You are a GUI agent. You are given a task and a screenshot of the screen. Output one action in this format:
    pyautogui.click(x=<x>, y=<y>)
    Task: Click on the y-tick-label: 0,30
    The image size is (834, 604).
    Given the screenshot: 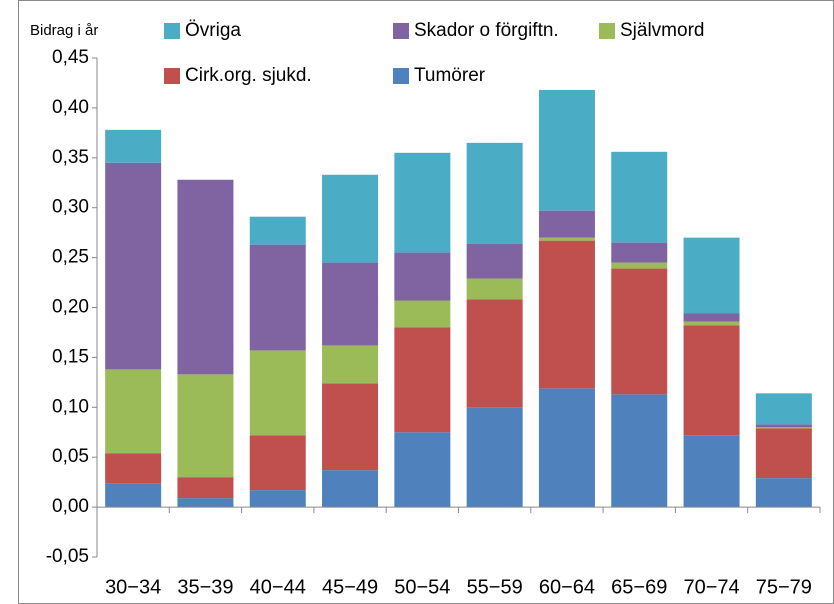 What is the action you would take?
    pyautogui.click(x=70, y=207)
    